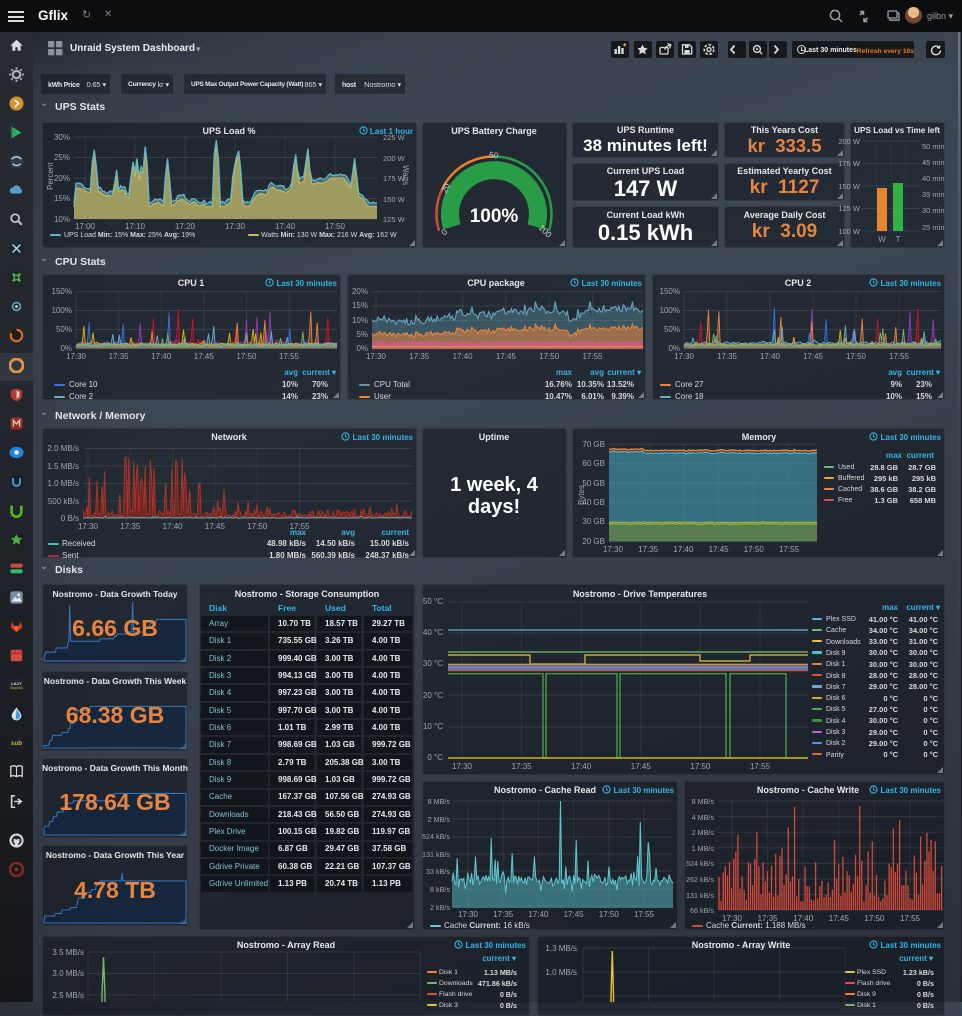 This screenshot has width=962, height=1016. Describe the element at coordinates (16, 688) in the screenshot. I see `svg-text: librarian` at that location.